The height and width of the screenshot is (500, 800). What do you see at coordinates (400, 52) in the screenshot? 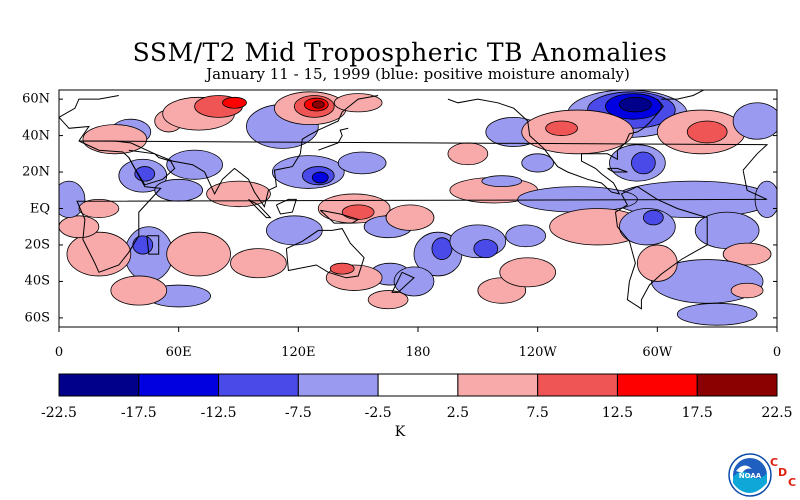
I see `map-title: SSM/T2 Mid Tropospheric TB Anomalies` at bounding box center [400, 52].